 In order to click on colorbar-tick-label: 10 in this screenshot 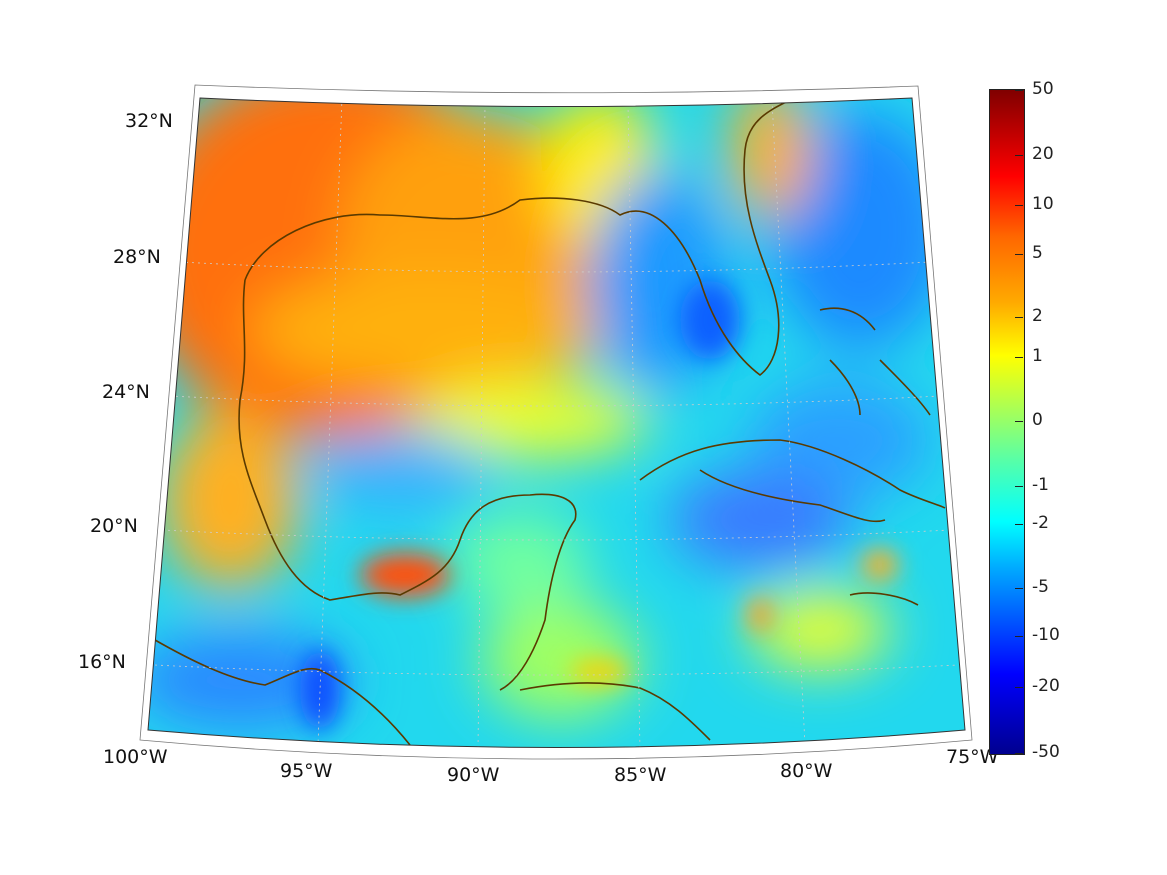, I will do `click(1043, 204)`.